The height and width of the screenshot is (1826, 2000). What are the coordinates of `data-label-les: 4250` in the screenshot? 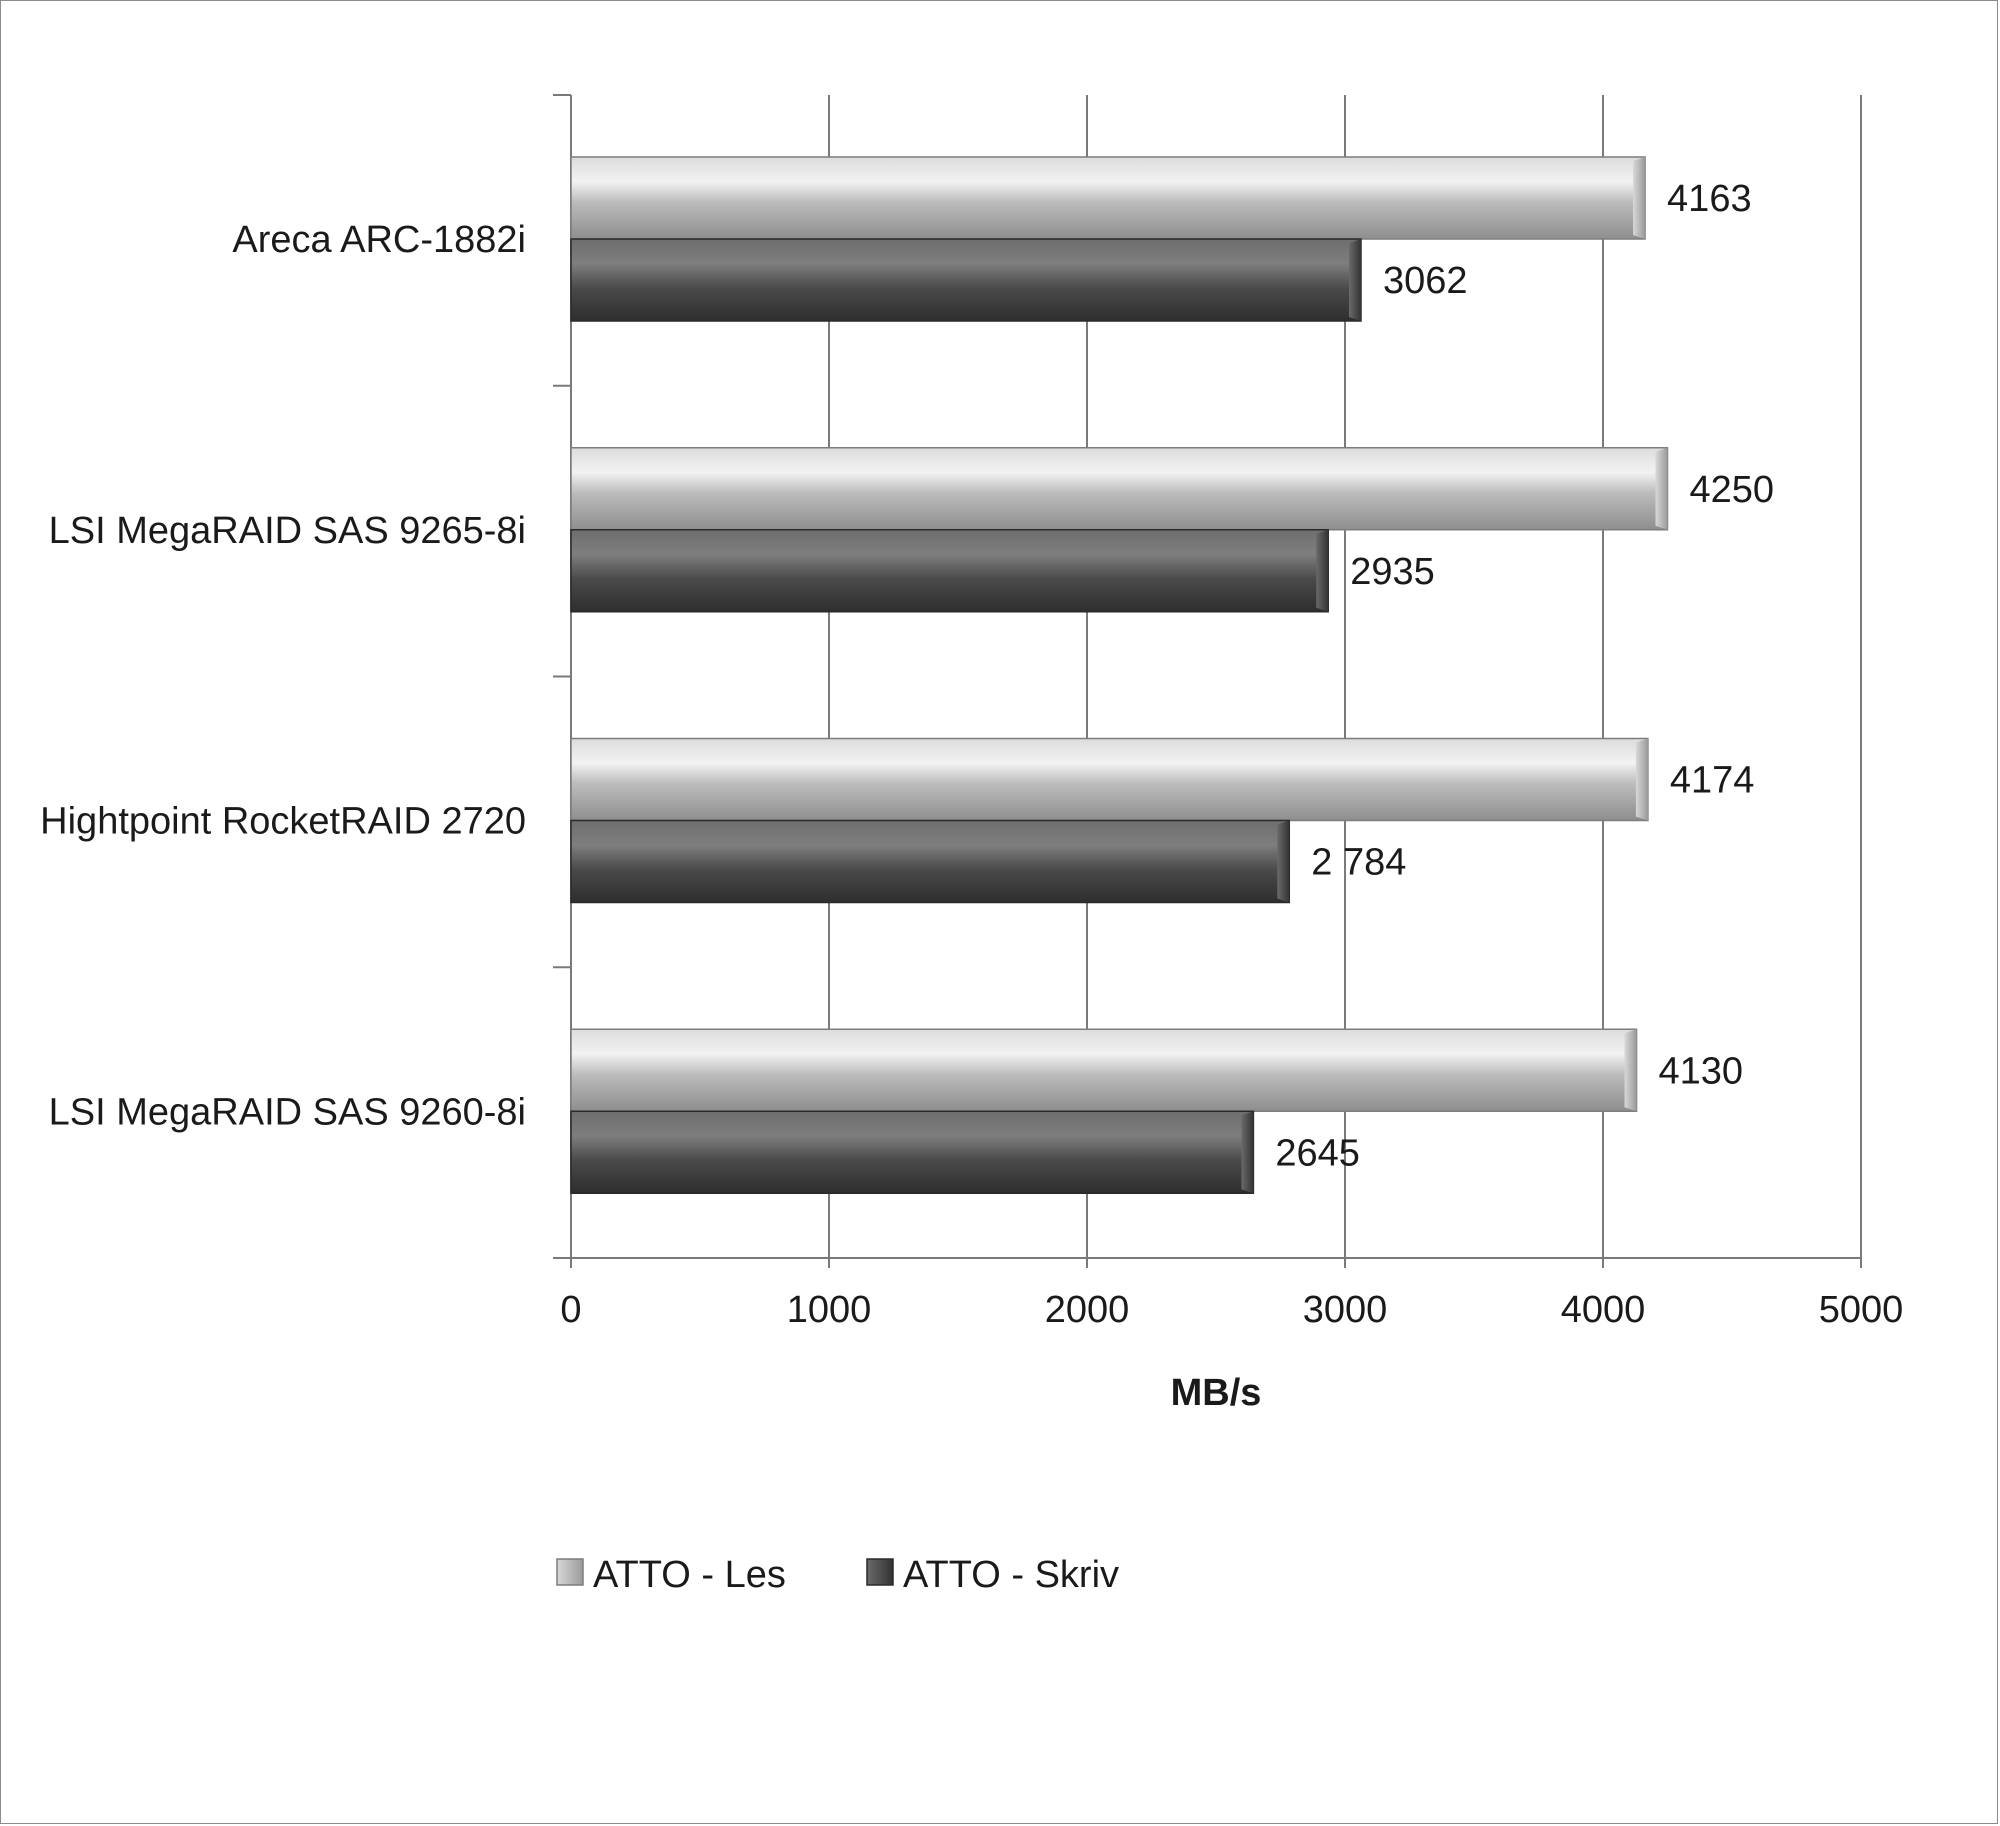 It's located at (1732, 490).